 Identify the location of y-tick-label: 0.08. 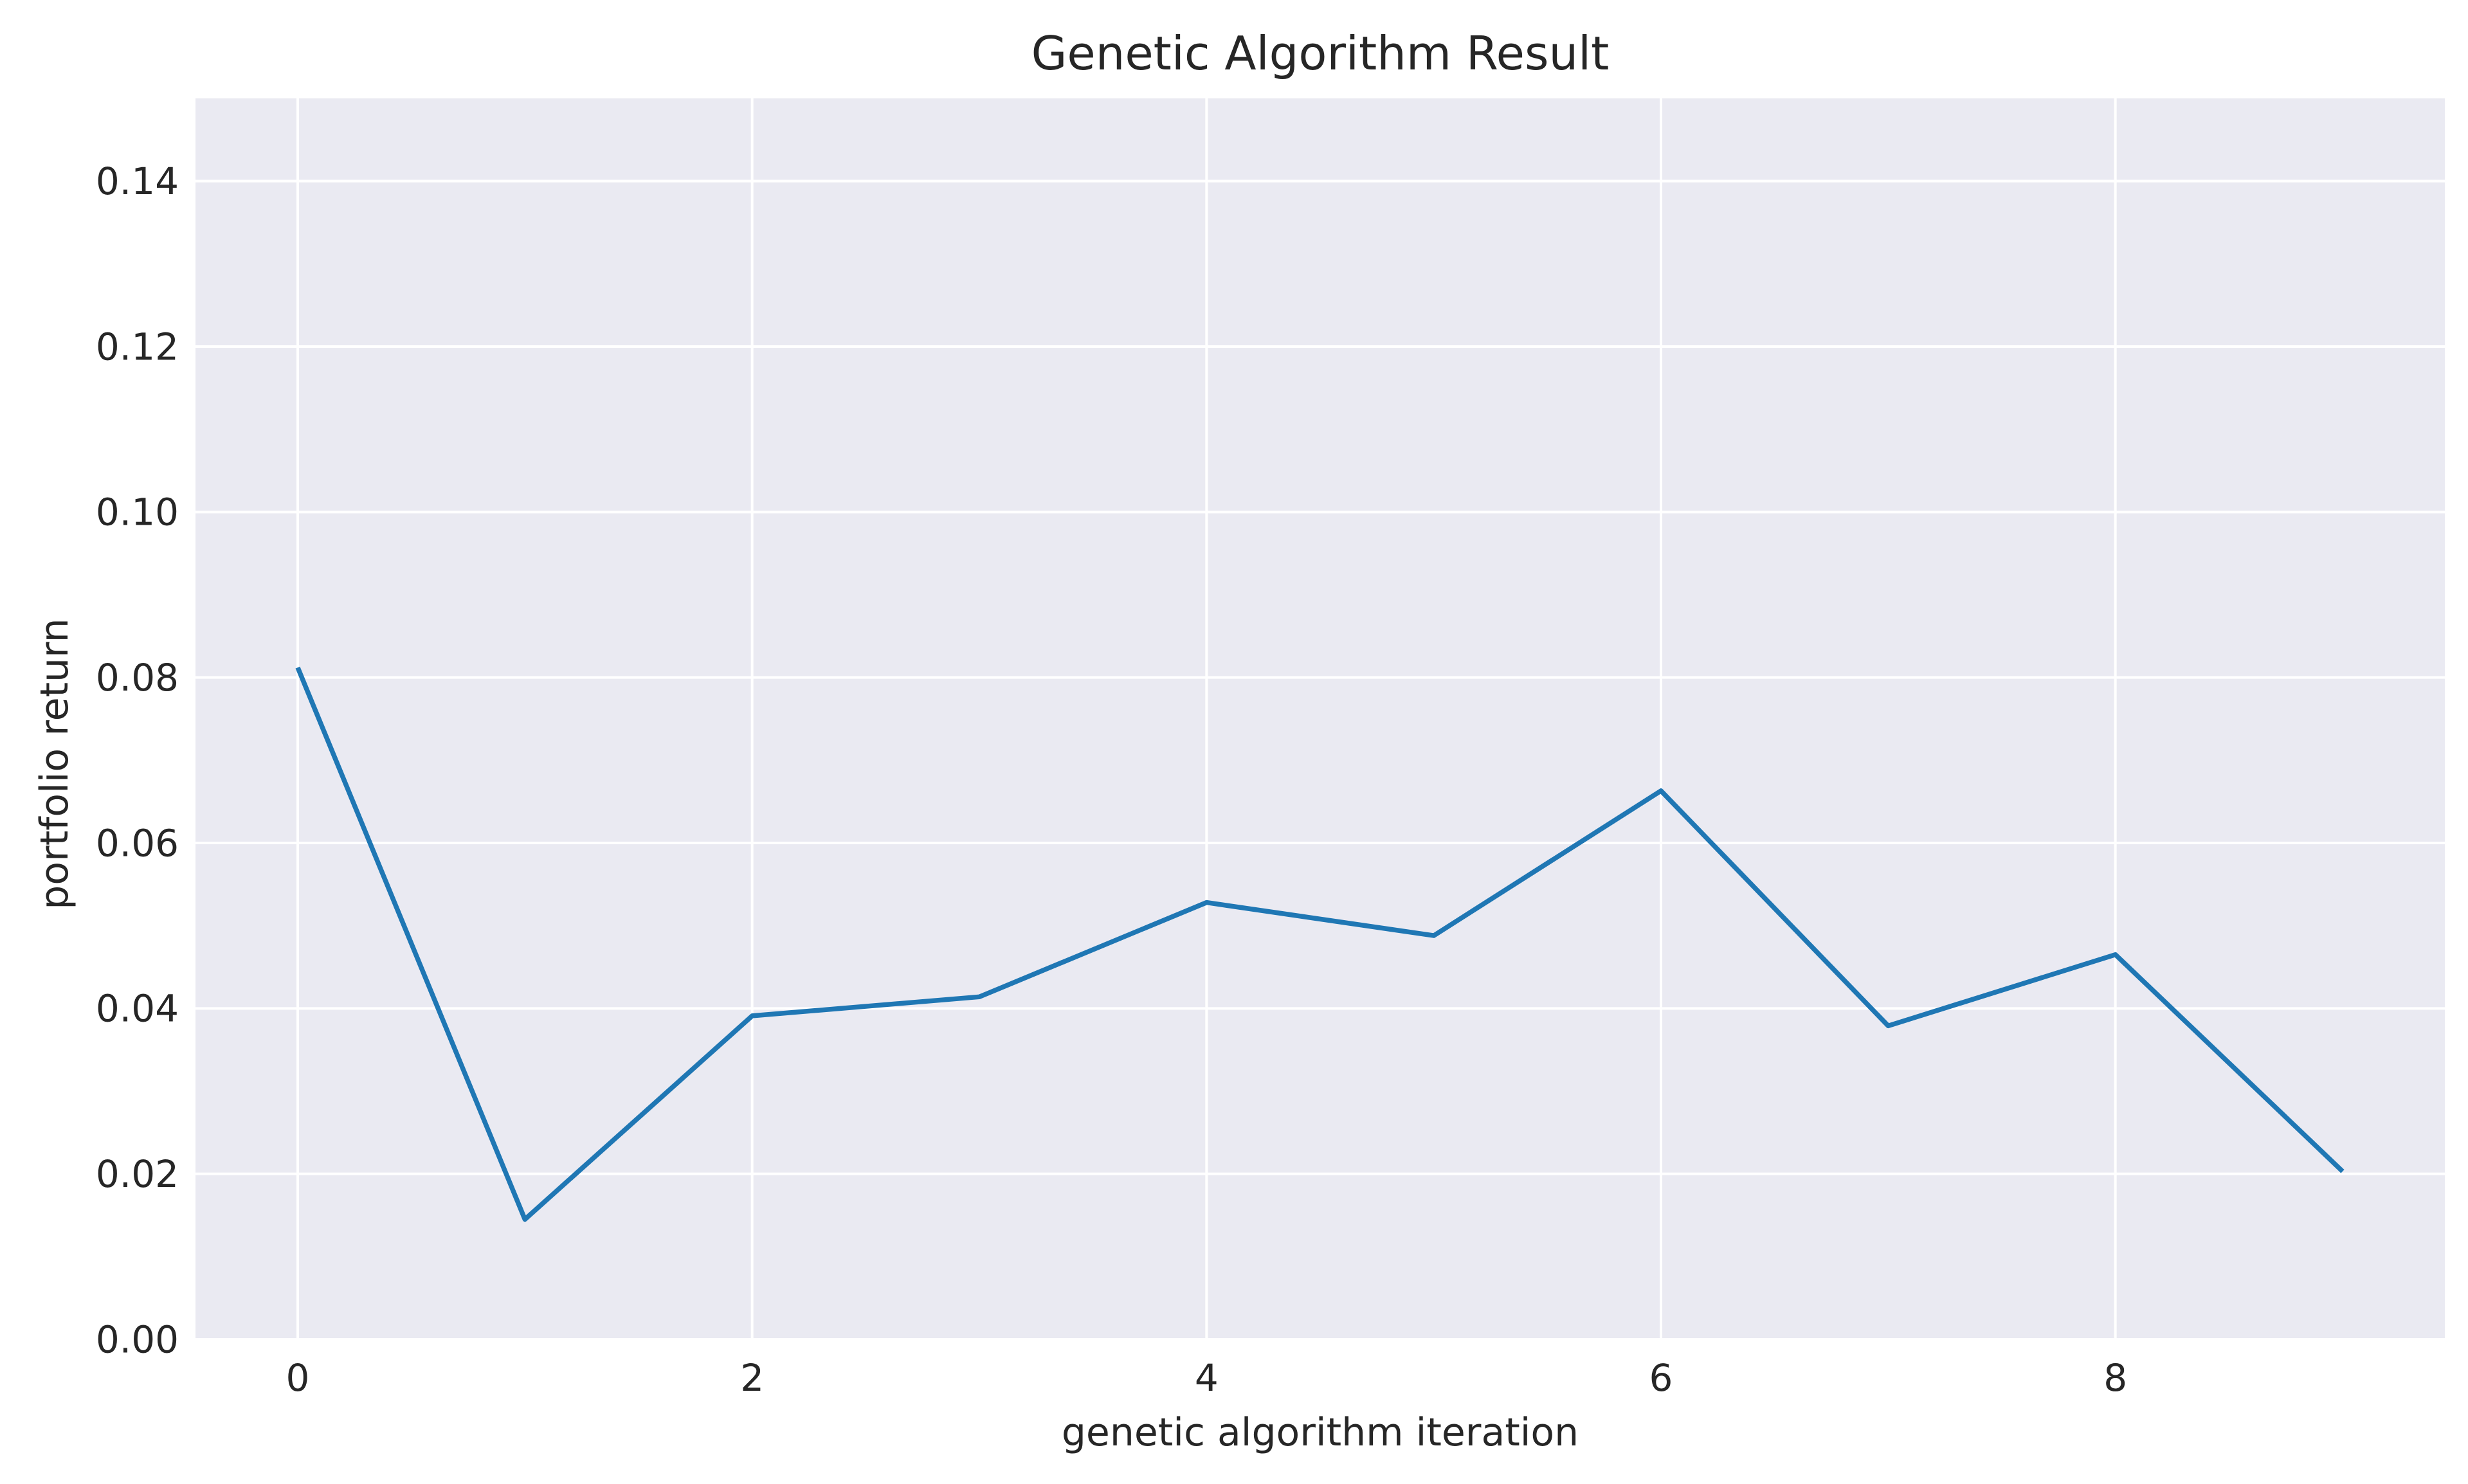
(137, 678).